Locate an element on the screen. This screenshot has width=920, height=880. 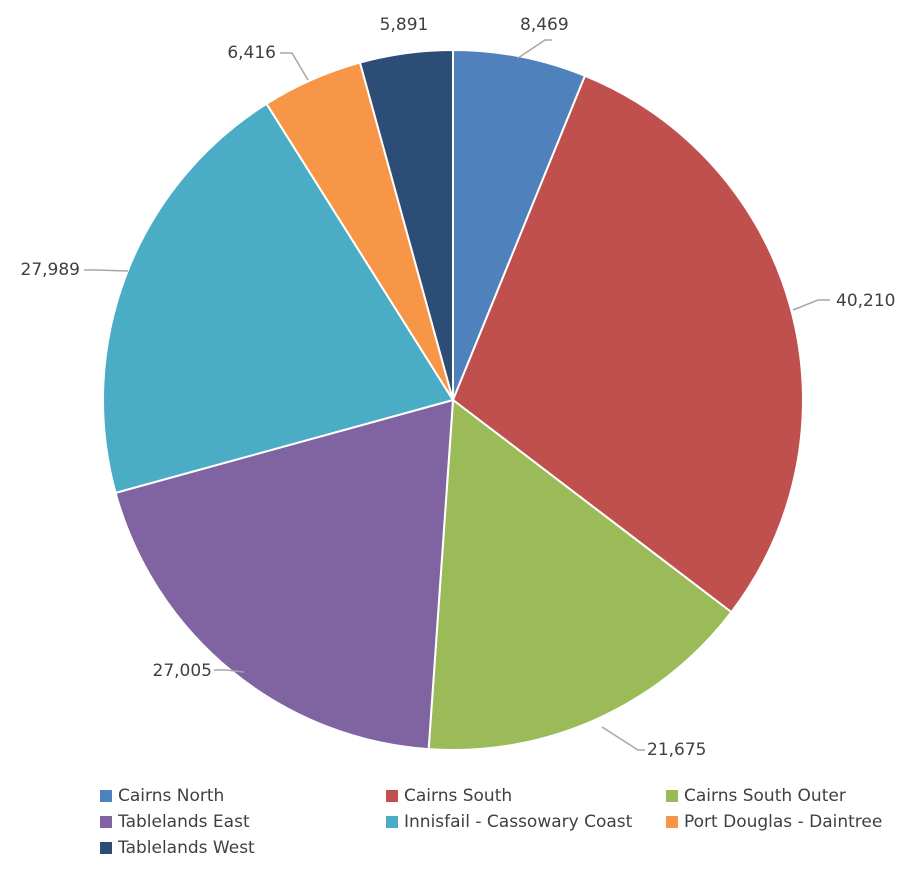
data-label: 40,210 is located at coordinates (865, 301).